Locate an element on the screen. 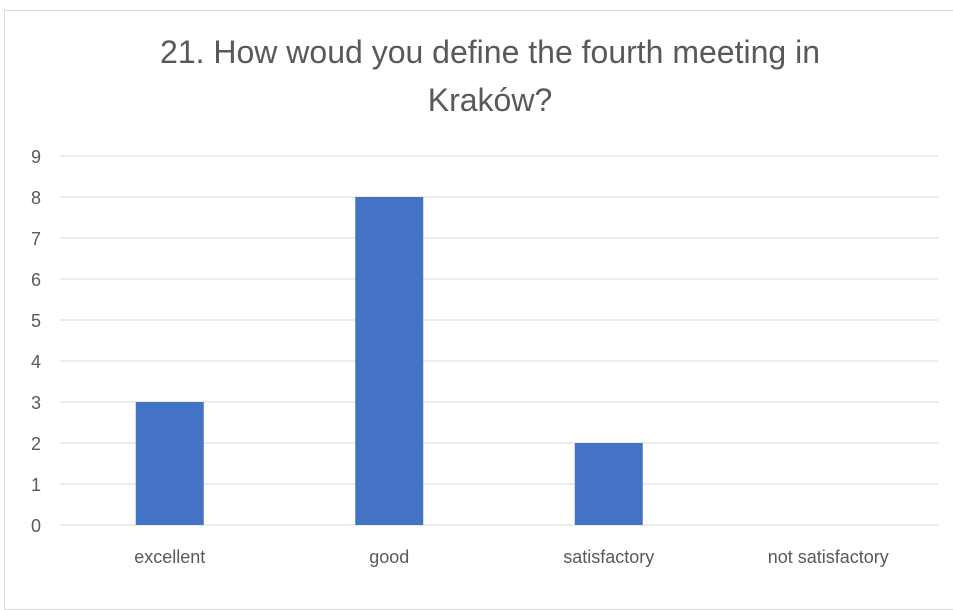 Image resolution: width=953 pixels, height=610 pixels. y-tick-label-5: 5 is located at coordinates (36, 321).